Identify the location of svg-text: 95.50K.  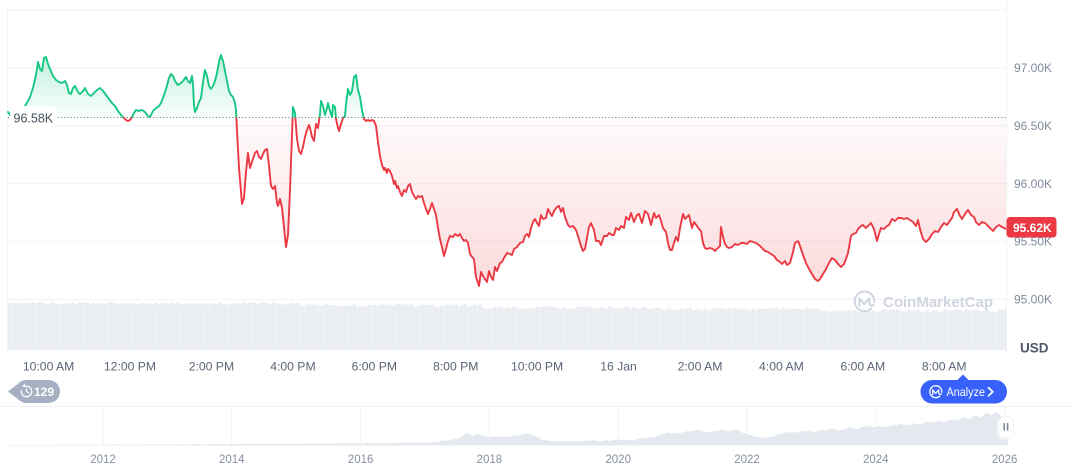
(1033, 242).